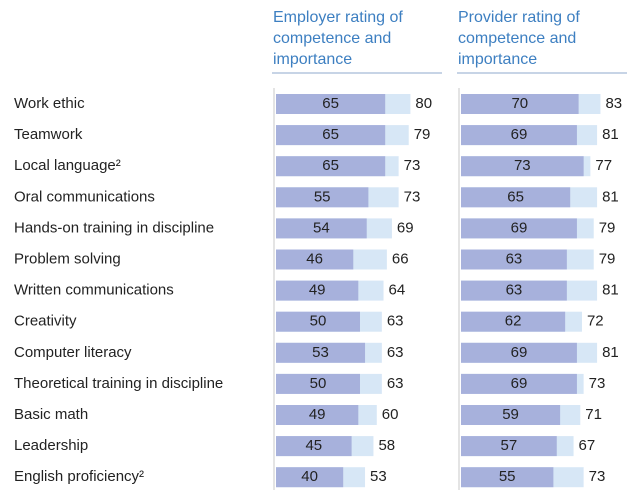 The width and height of the screenshot is (628, 490). What do you see at coordinates (51, 445) in the screenshot?
I see `category-label: Leadership` at bounding box center [51, 445].